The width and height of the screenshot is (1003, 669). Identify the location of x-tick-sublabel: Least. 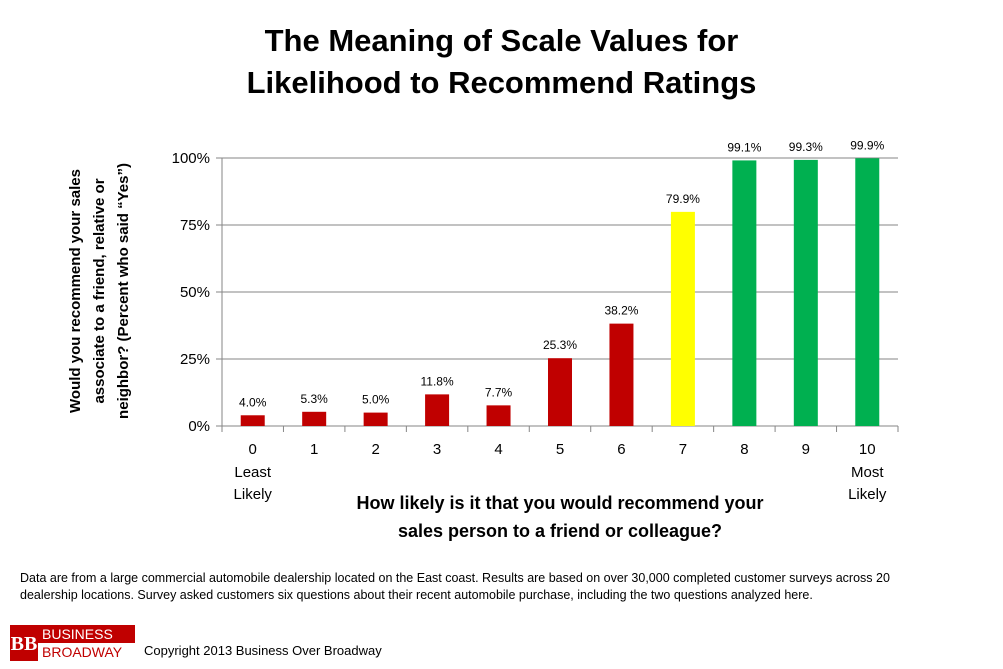
(253, 472).